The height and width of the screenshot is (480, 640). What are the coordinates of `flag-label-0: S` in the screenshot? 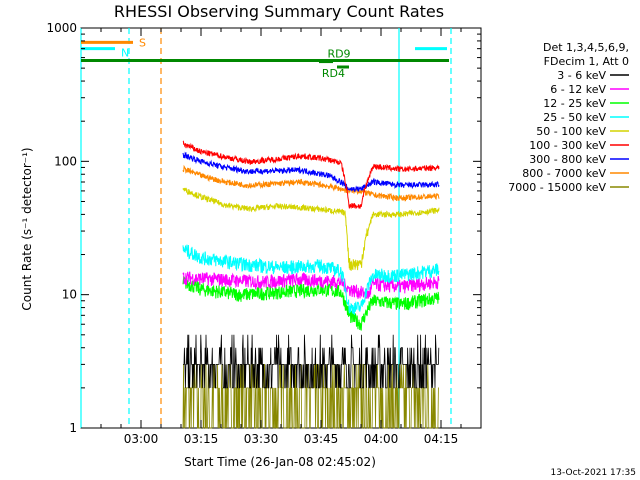 It's located at (142, 42).